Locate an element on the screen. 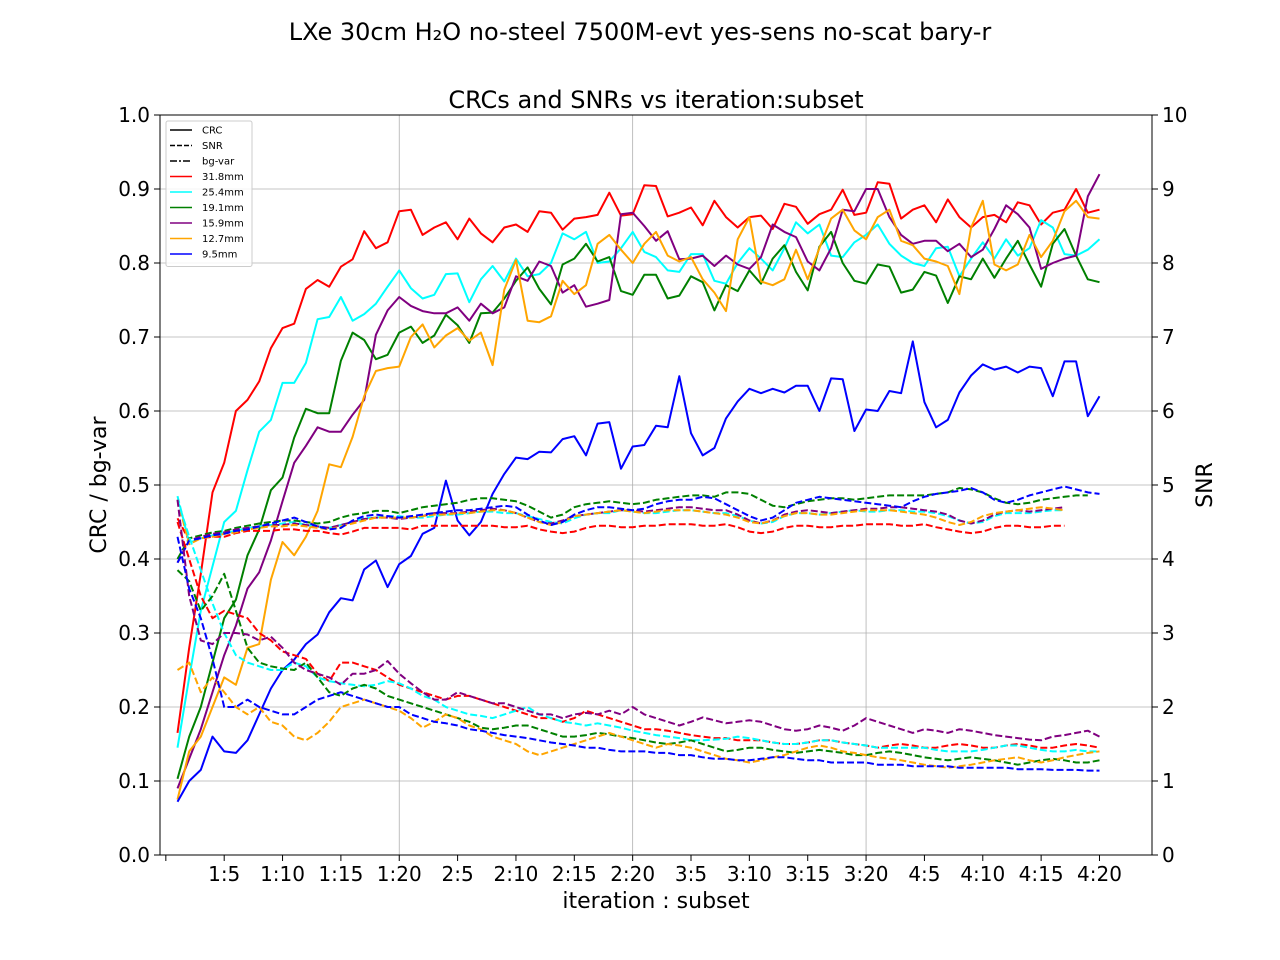 The image size is (1280, 960). y-tick-label: 0.1 is located at coordinates (134, 781).